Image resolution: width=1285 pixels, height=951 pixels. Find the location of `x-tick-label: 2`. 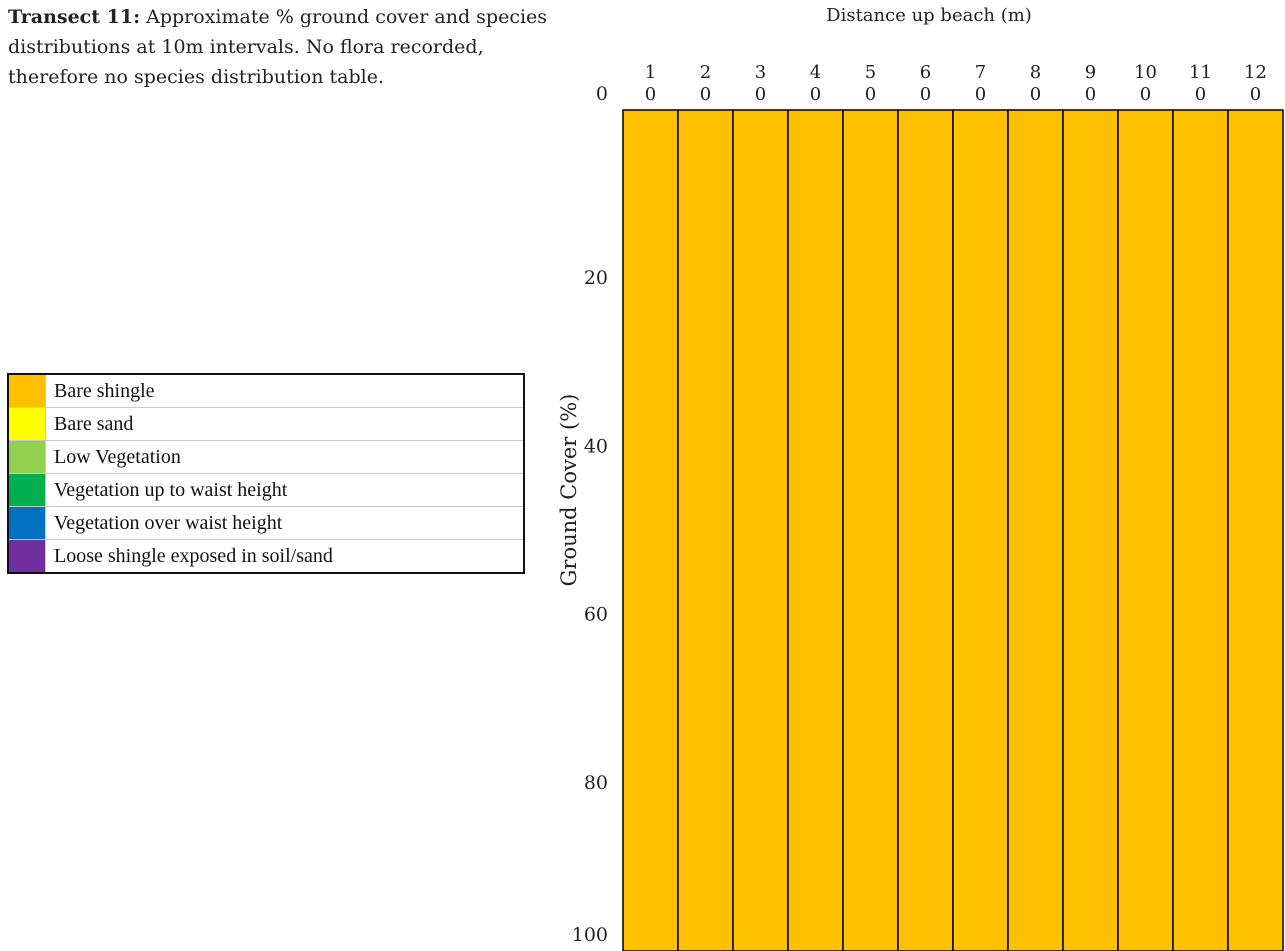

x-tick-label: 2 is located at coordinates (705, 72).